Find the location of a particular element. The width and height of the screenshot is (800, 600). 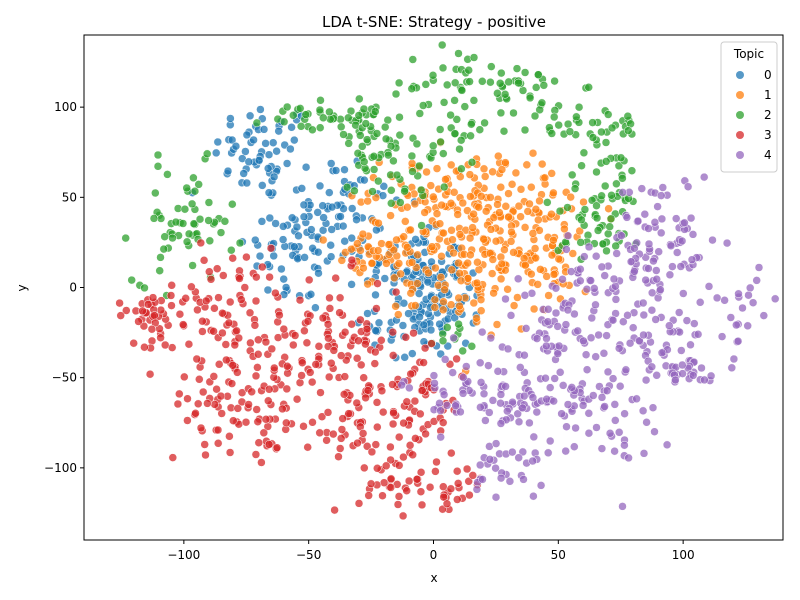

y-tick-label: −50 is located at coordinates (64, 378).